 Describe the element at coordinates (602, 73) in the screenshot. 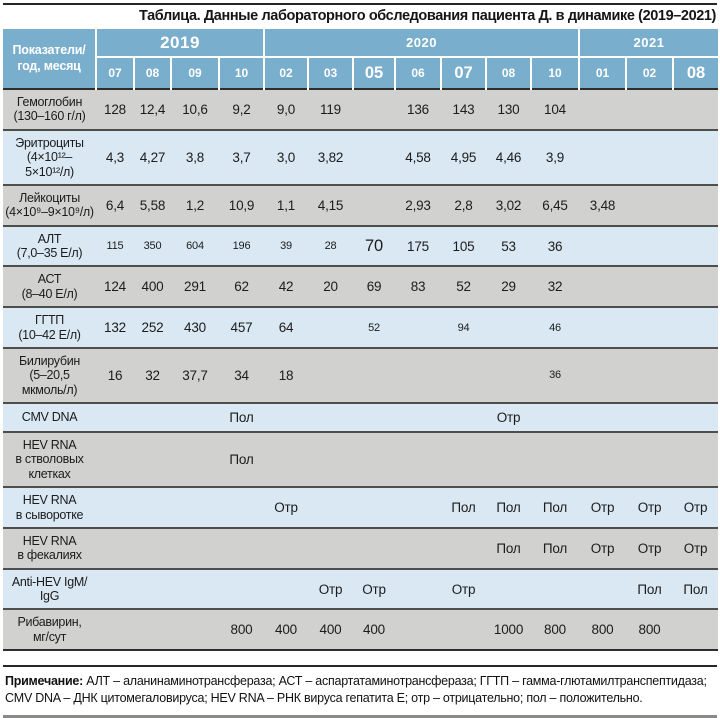

I see `month-header-2021-01: 01` at that location.